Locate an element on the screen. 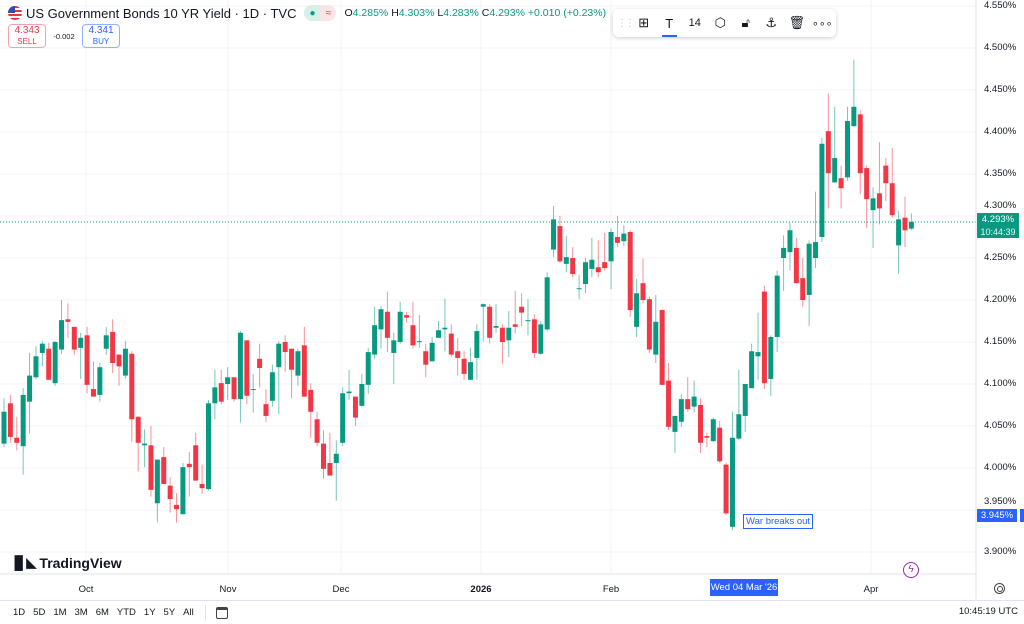 The height and width of the screenshot is (624, 1024). range-button: YTD is located at coordinates (126, 612).